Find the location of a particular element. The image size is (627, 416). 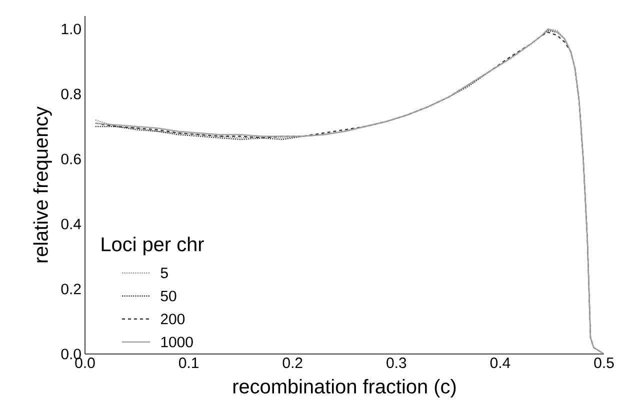

x-tick-label: 0.5 is located at coordinates (604, 363).